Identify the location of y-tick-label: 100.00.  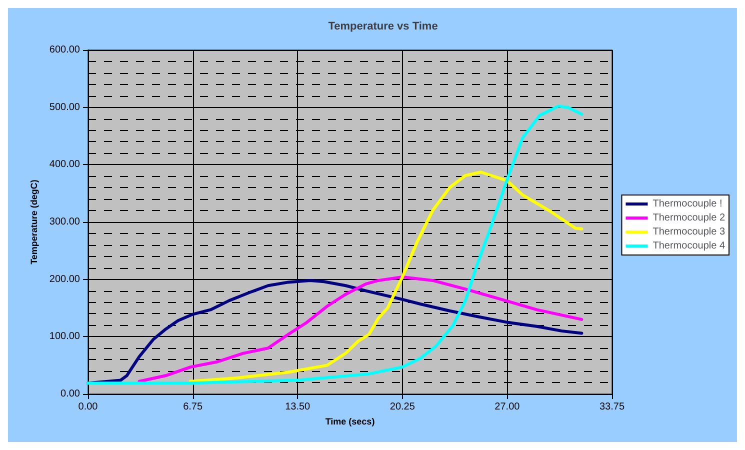
(64, 336).